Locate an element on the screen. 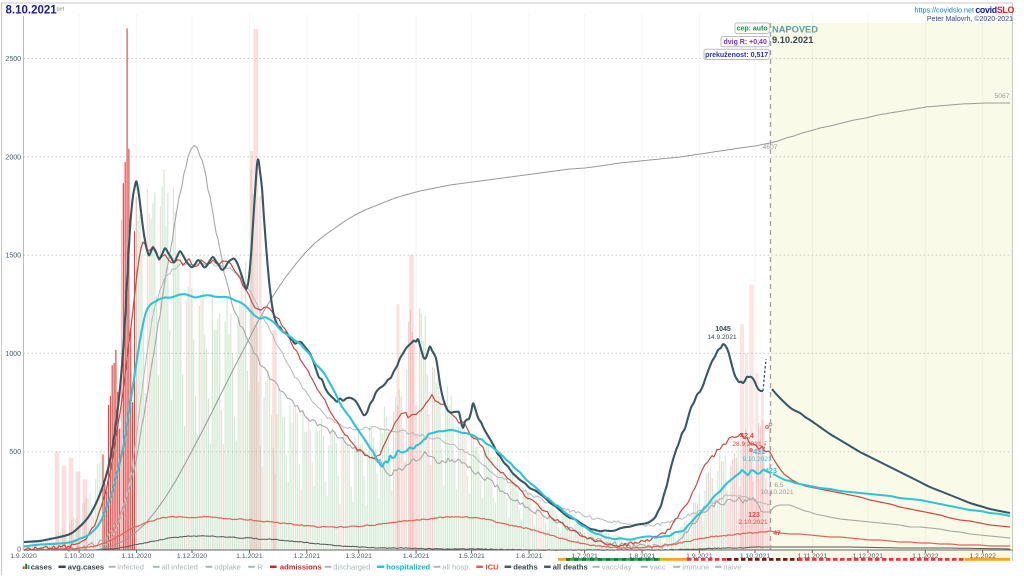 Image resolution: width=1024 pixels, height=576 pixels. svg-text: infected is located at coordinates (130, 566).